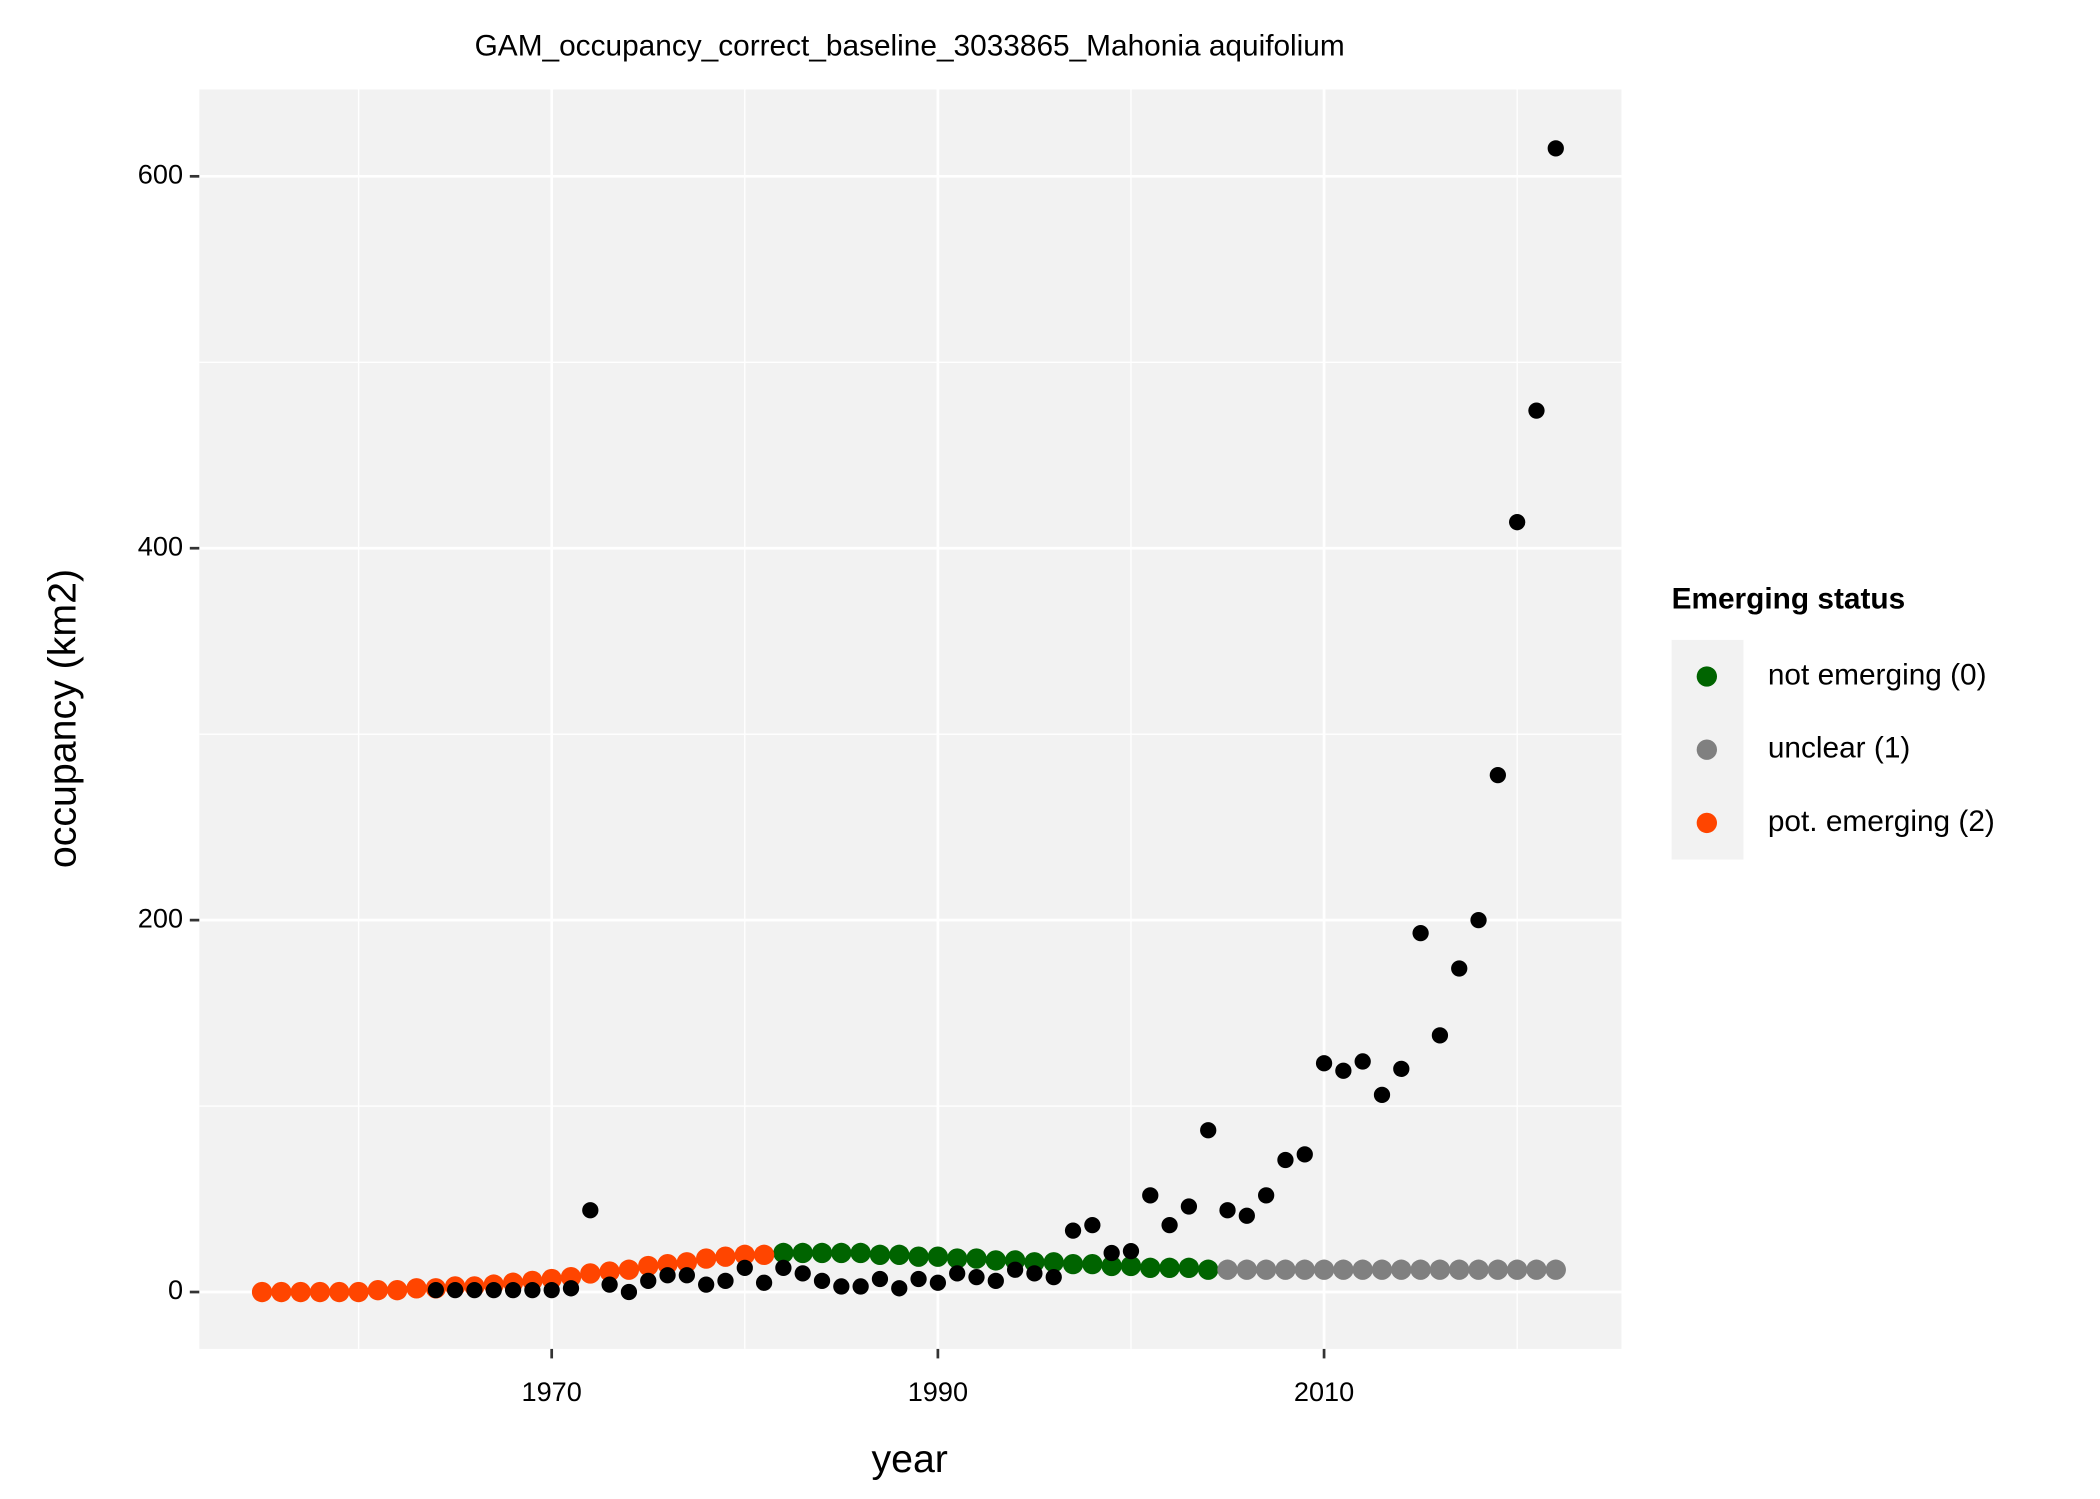  Describe the element at coordinates (1324, 1391) in the screenshot. I see `x-tick-label: 2010` at that location.